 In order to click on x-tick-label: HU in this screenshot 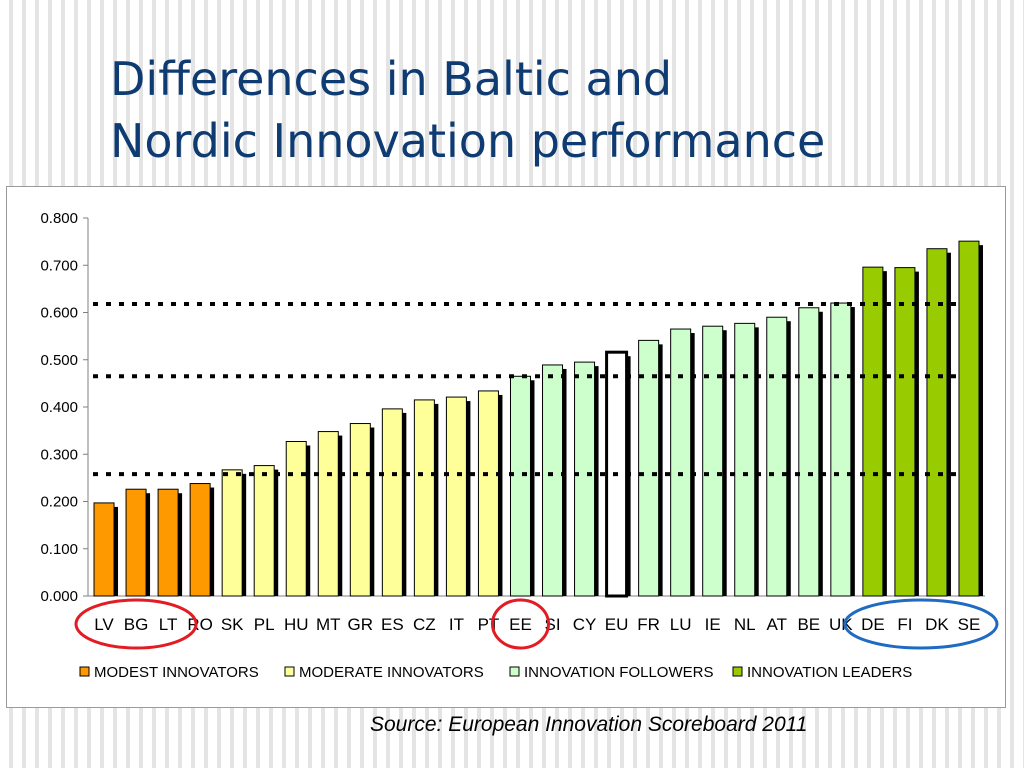, I will do `click(296, 624)`.